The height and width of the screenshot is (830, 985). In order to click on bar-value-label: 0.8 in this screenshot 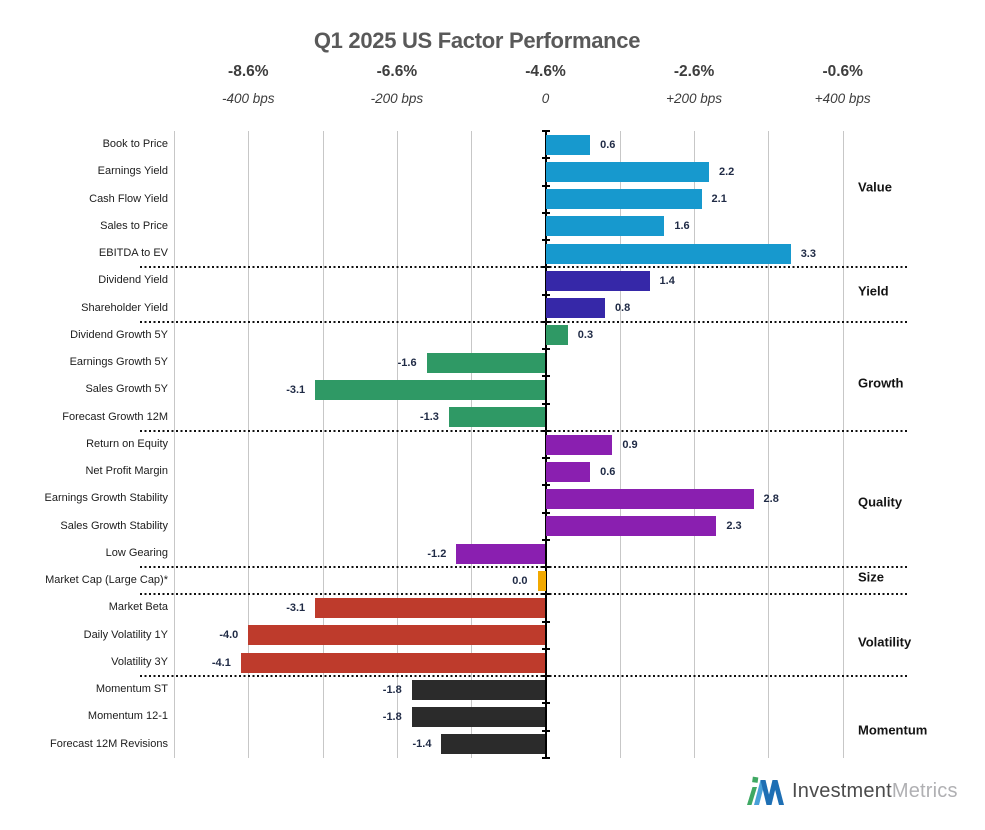, I will do `click(622, 308)`.